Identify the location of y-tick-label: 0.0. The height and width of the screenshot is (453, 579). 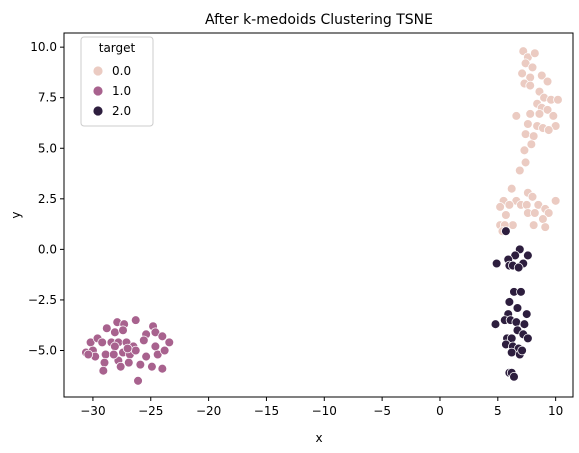
(47, 249).